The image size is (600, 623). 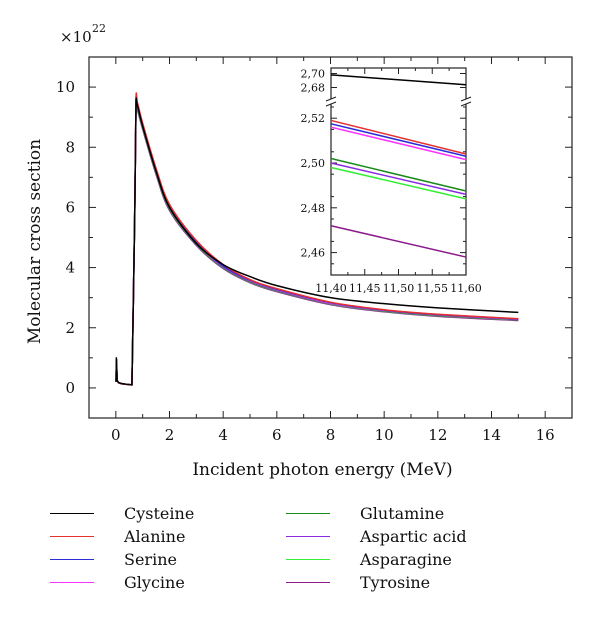 I want to click on y-tick-label: 4, so click(x=70, y=268).